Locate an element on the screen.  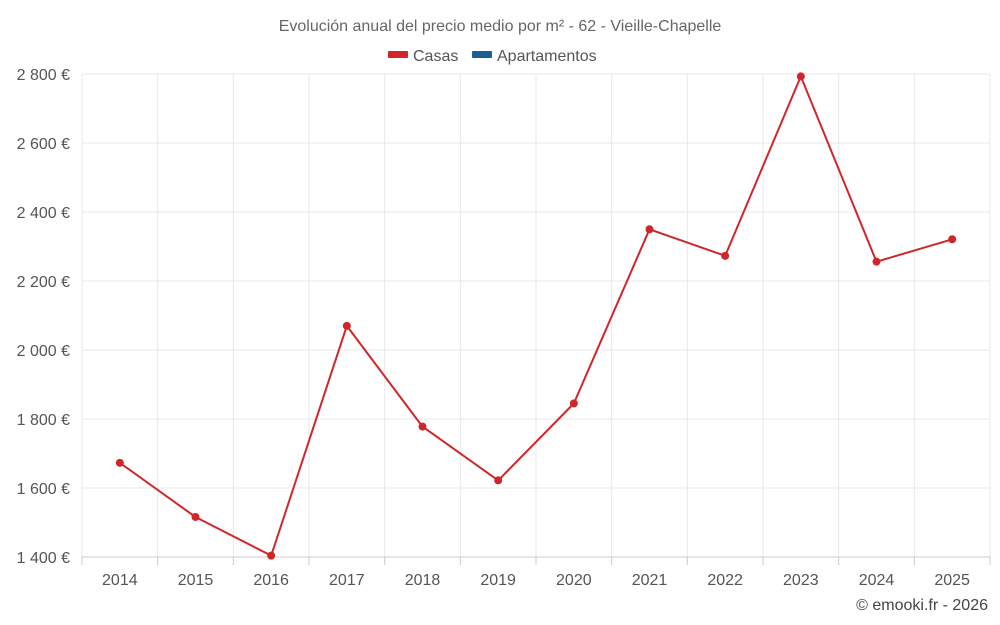
x-tick-label: 2025 is located at coordinates (952, 580).